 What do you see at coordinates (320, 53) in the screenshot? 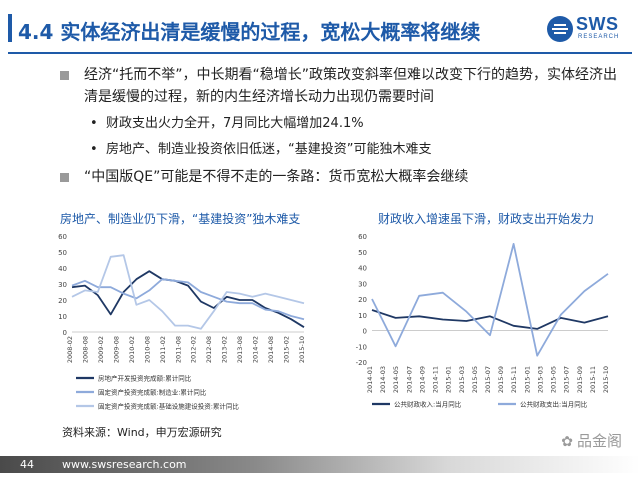
I see `title-divider` at bounding box center [320, 53].